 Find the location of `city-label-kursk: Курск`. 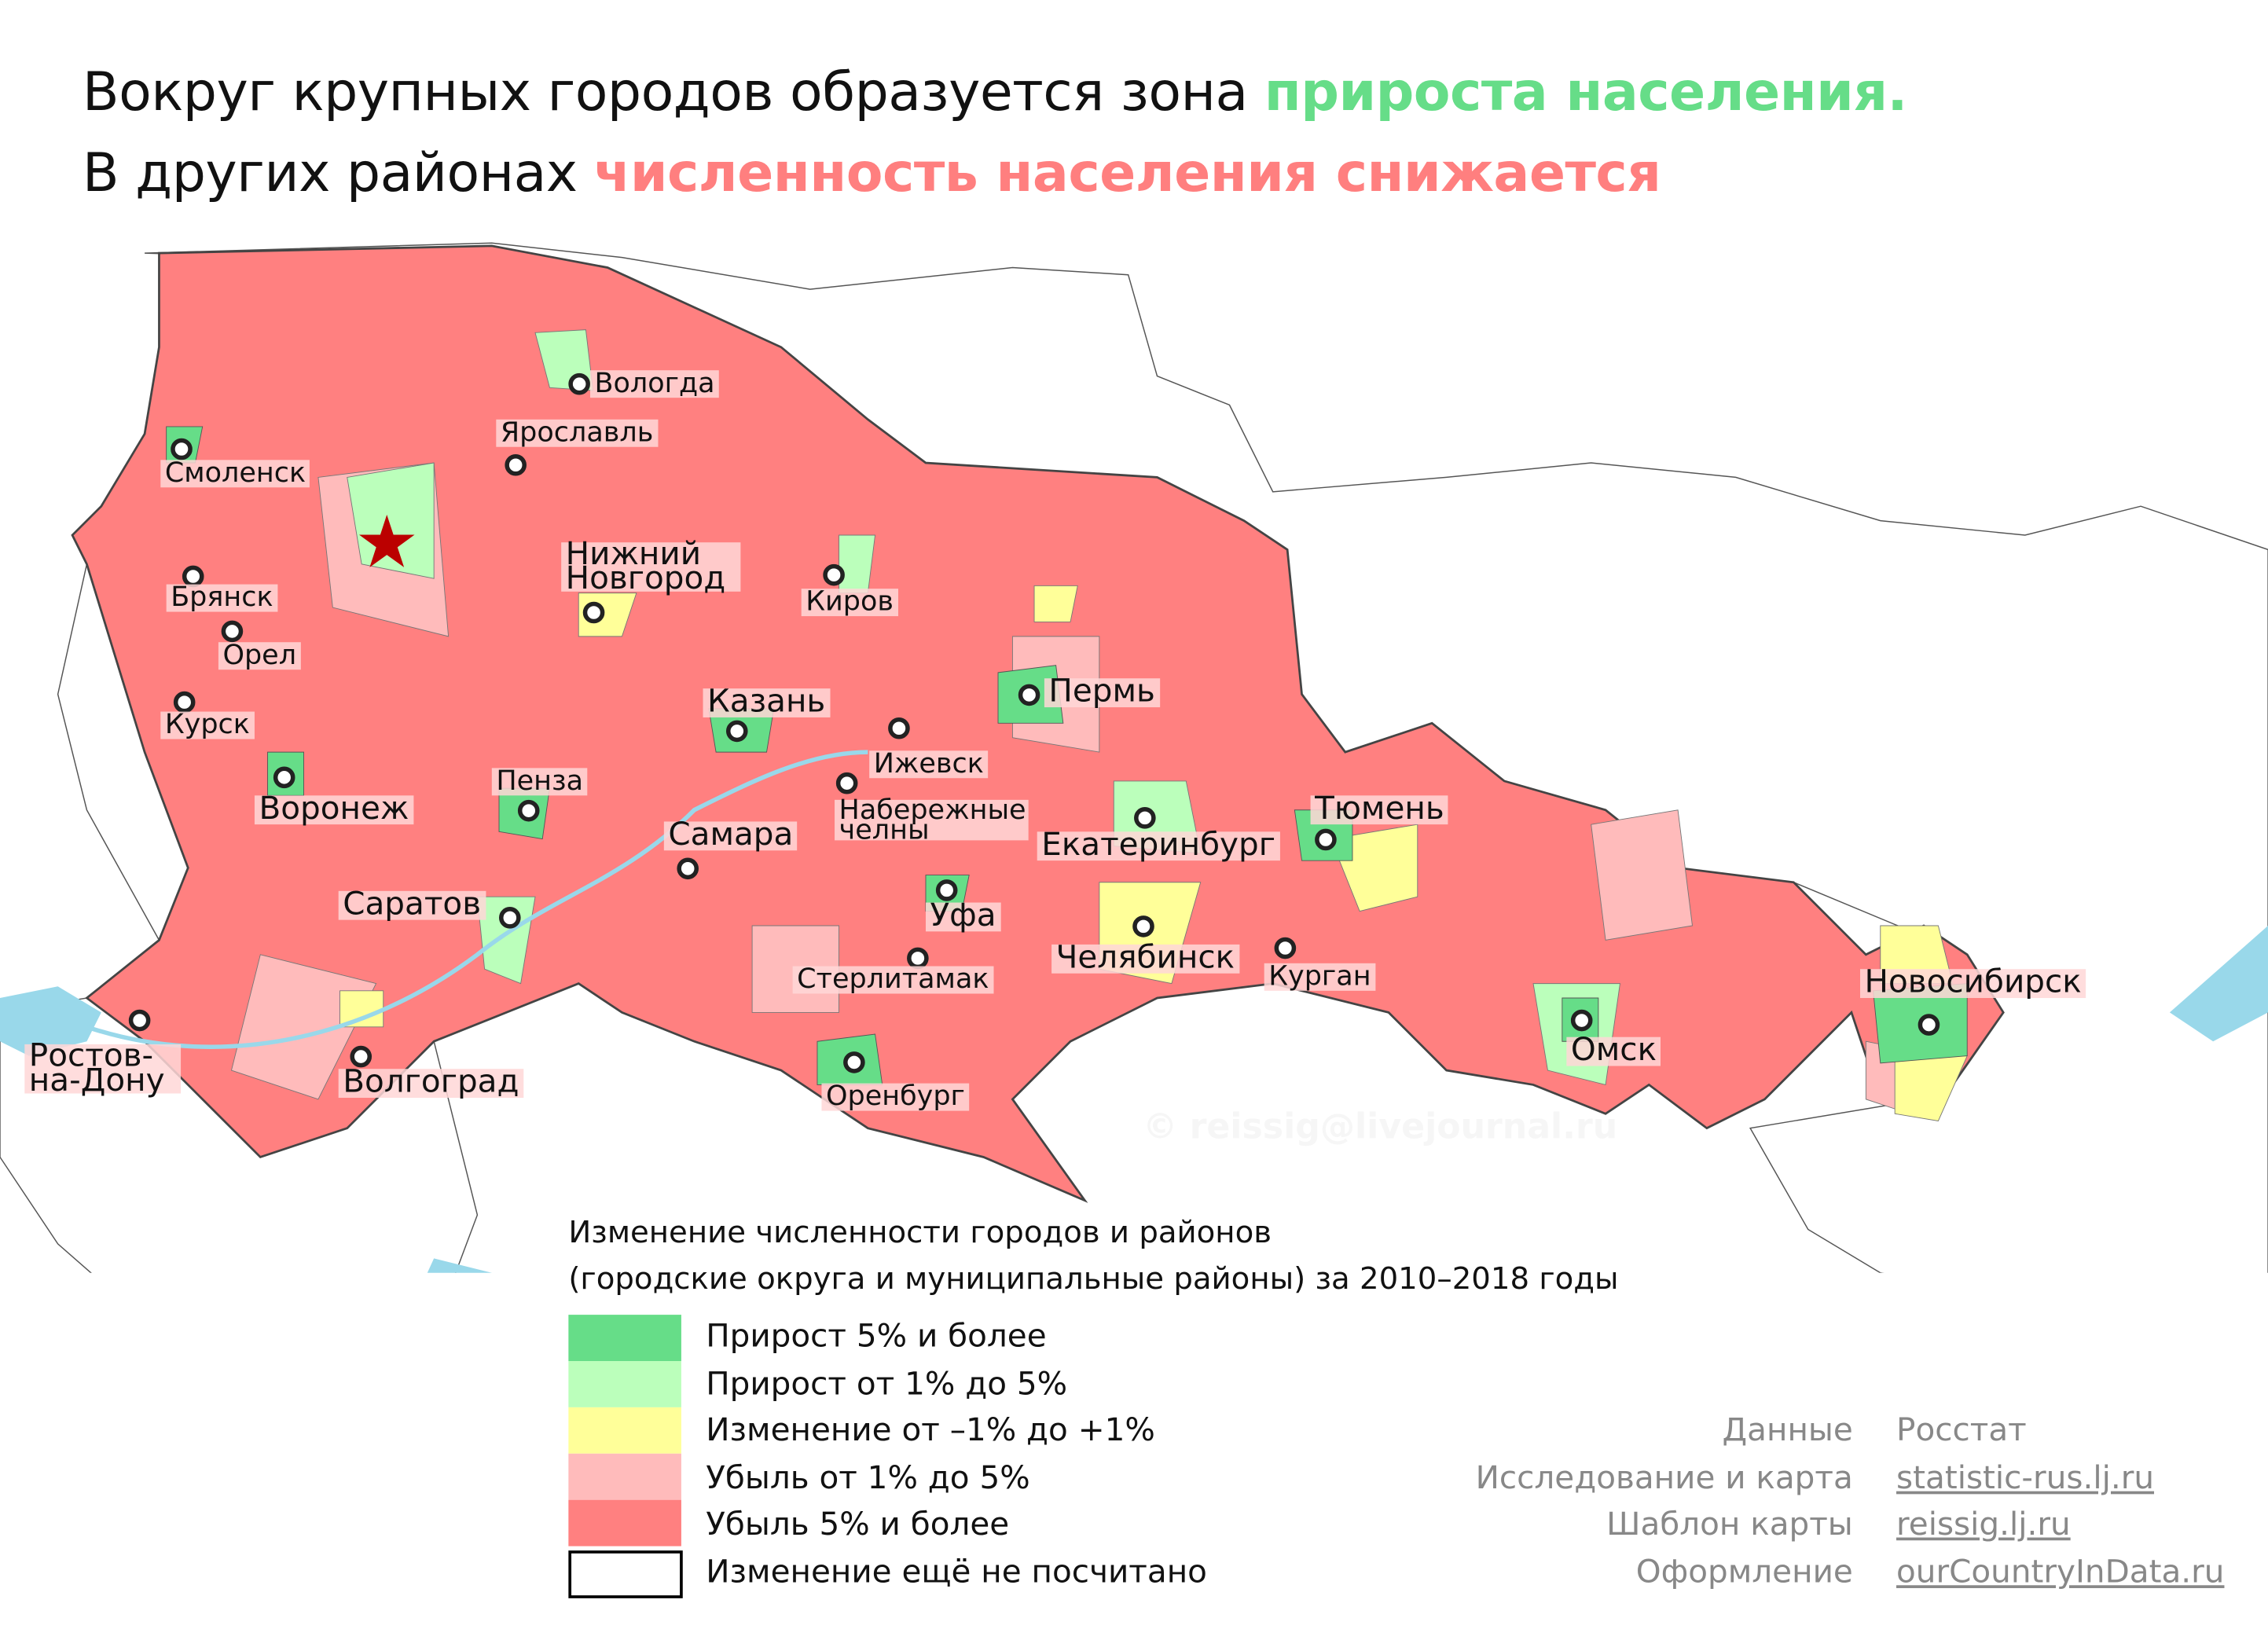

city-label-kursk: Курск is located at coordinates (208, 725).